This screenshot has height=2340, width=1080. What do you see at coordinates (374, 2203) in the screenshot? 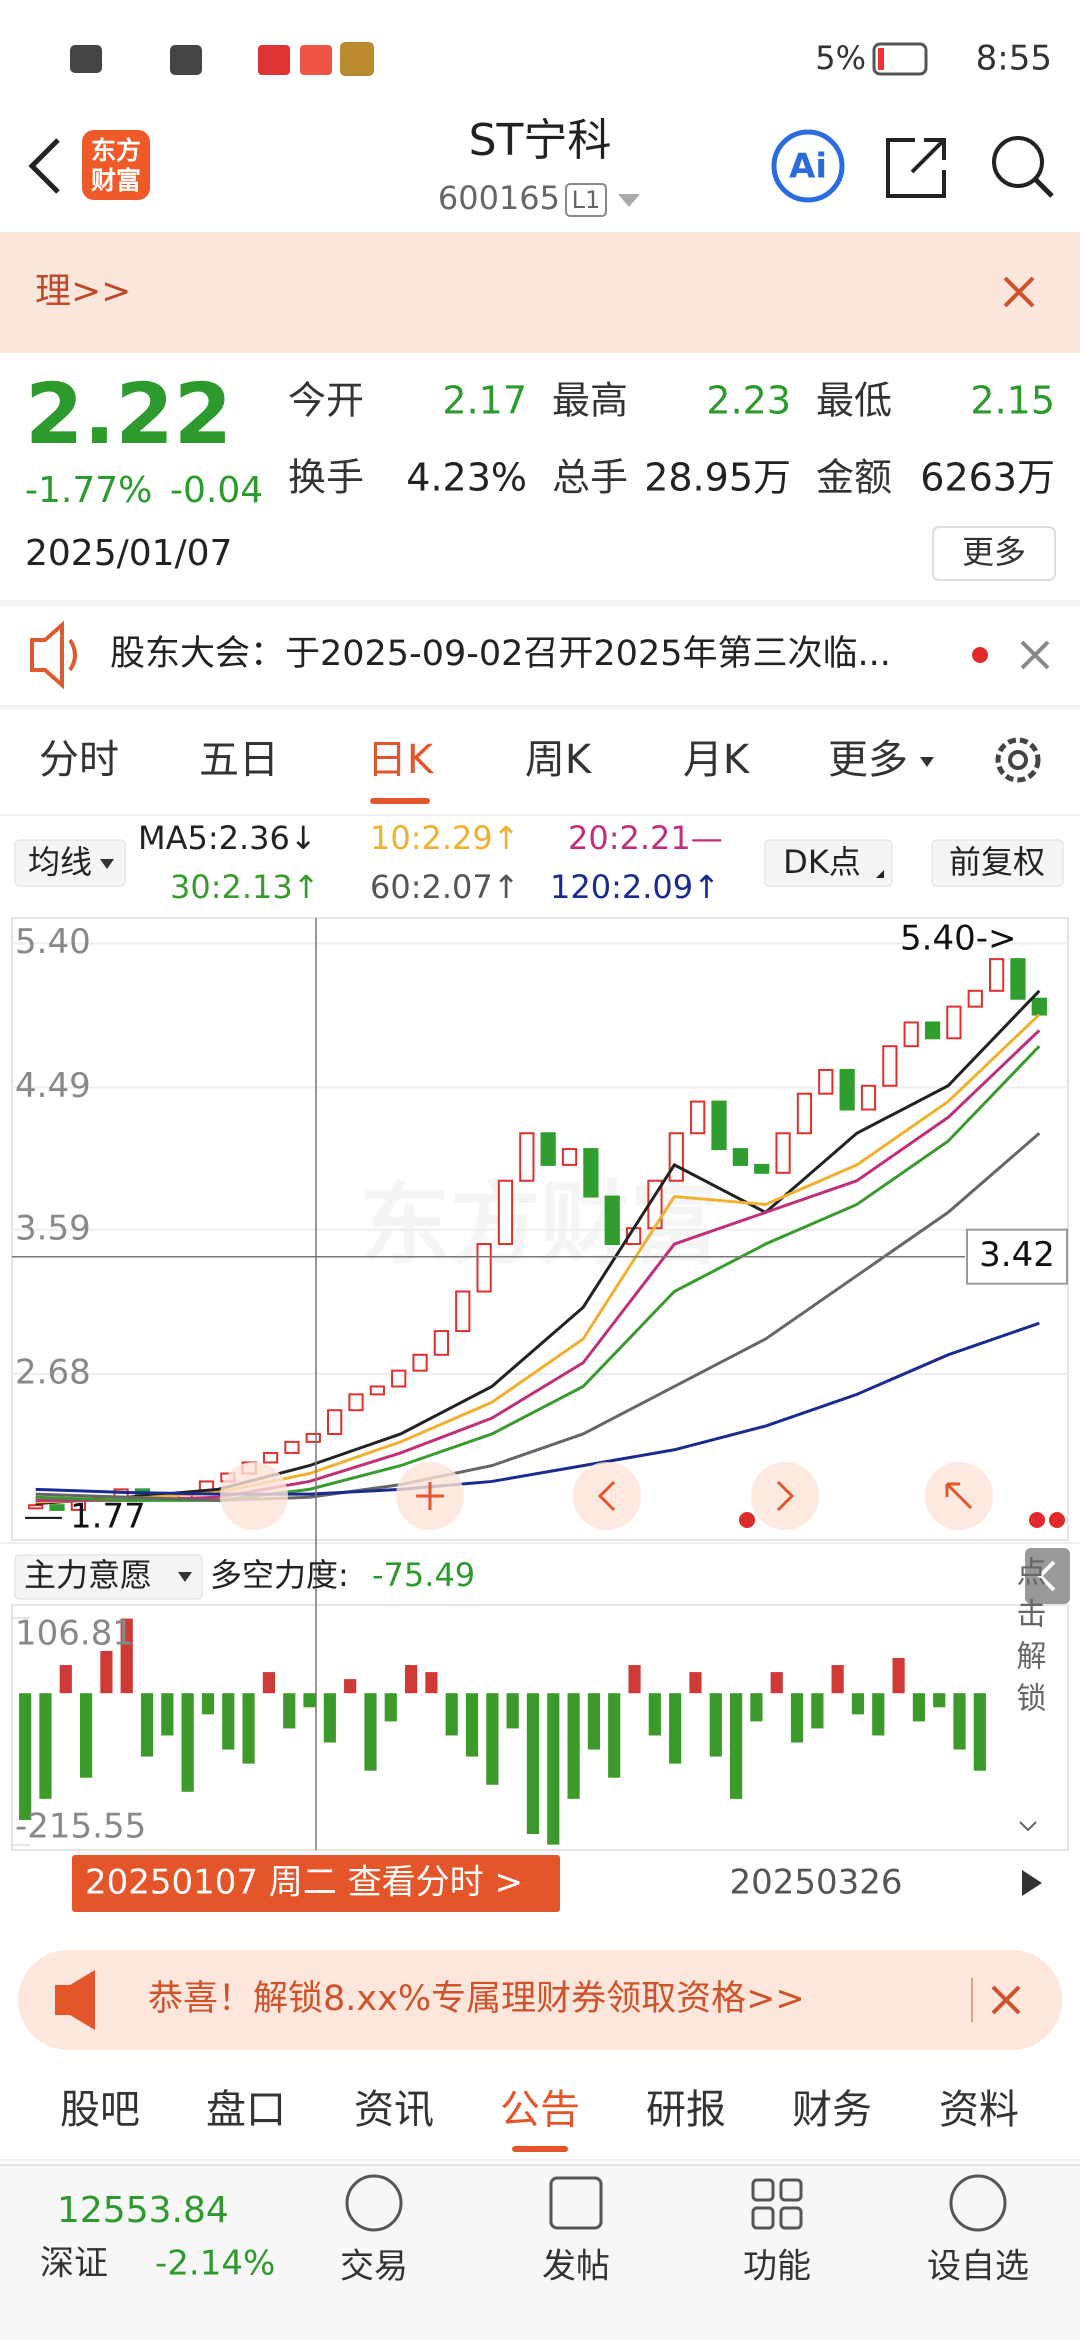
I see `trade-icon` at bounding box center [374, 2203].